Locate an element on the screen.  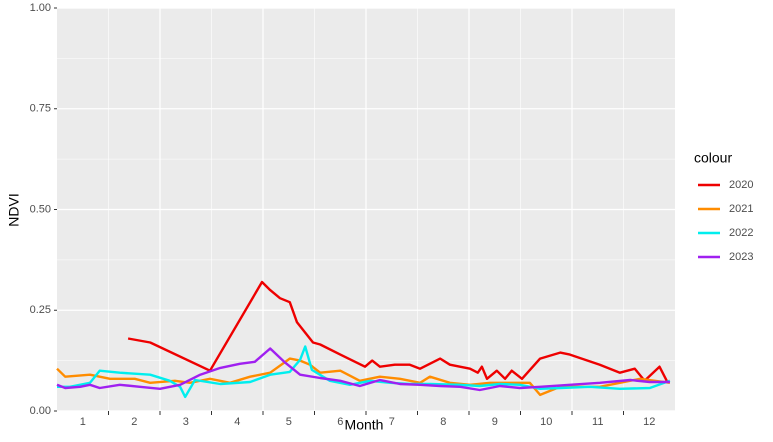
x-tick-label: 4 is located at coordinates (237, 422).